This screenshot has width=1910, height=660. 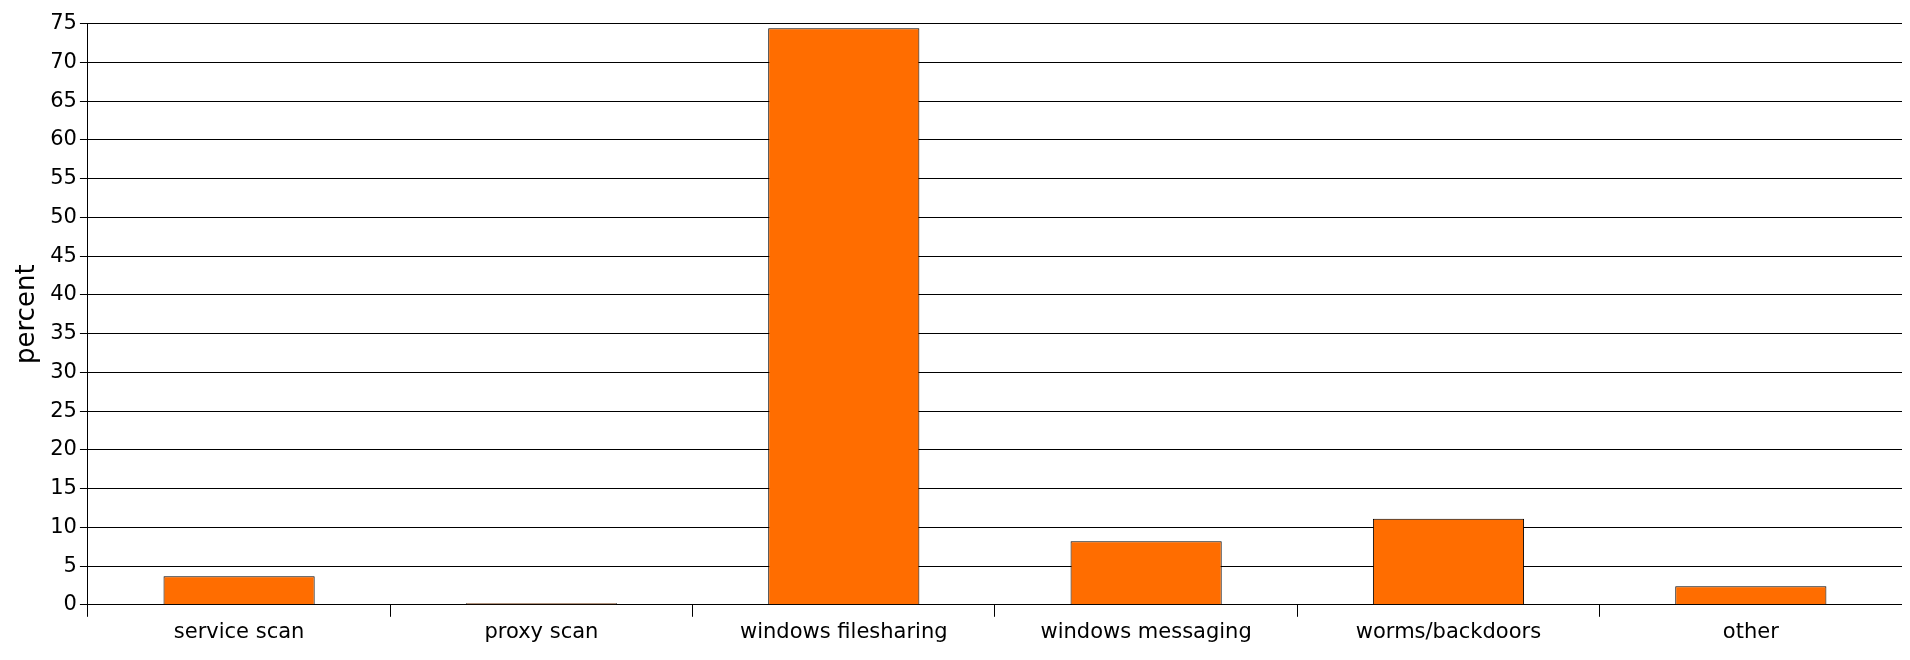 I want to click on y-tick-label: 45, so click(x=63, y=254).